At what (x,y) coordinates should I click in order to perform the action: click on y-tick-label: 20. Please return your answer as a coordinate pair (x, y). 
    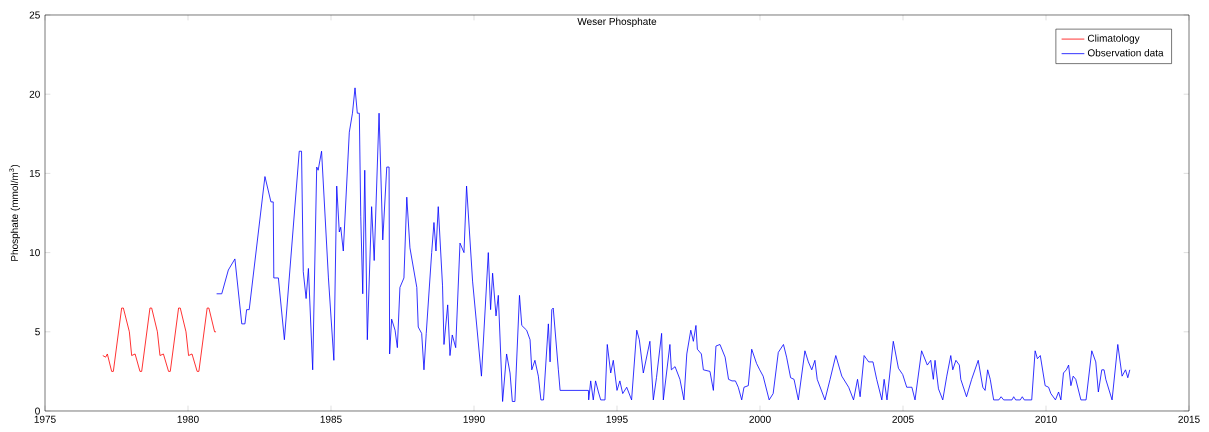
    Looking at the image, I should click on (34, 94).